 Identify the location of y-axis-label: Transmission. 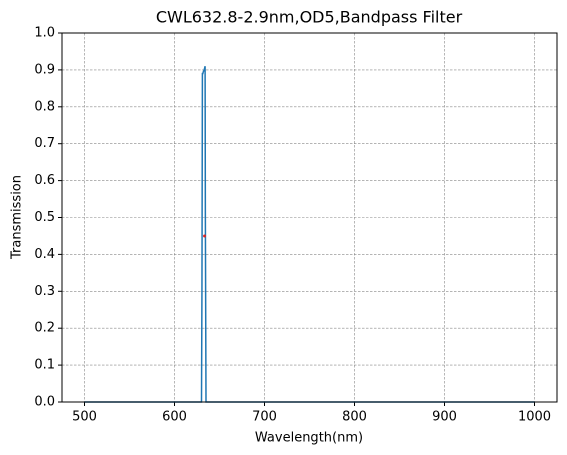
(17, 217).